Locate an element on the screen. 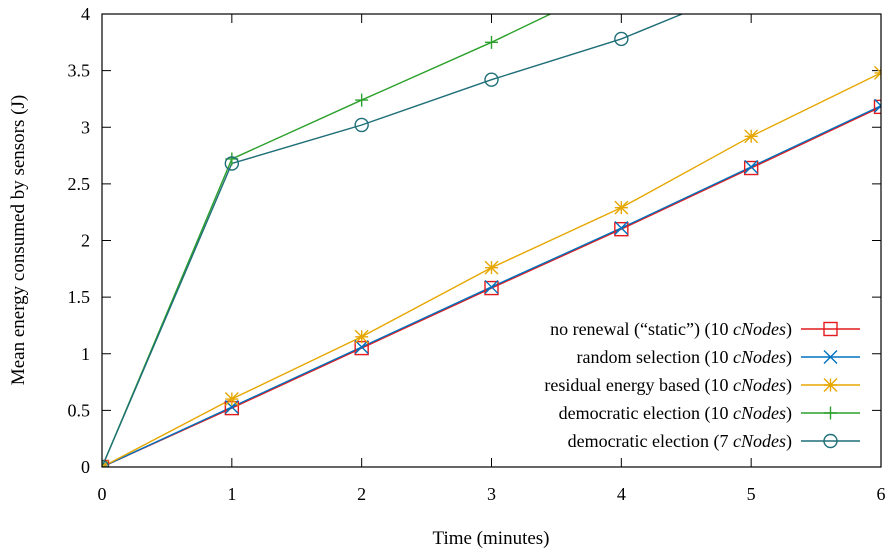 The height and width of the screenshot is (554, 885). y-tick-label: 4 is located at coordinates (85, 14).